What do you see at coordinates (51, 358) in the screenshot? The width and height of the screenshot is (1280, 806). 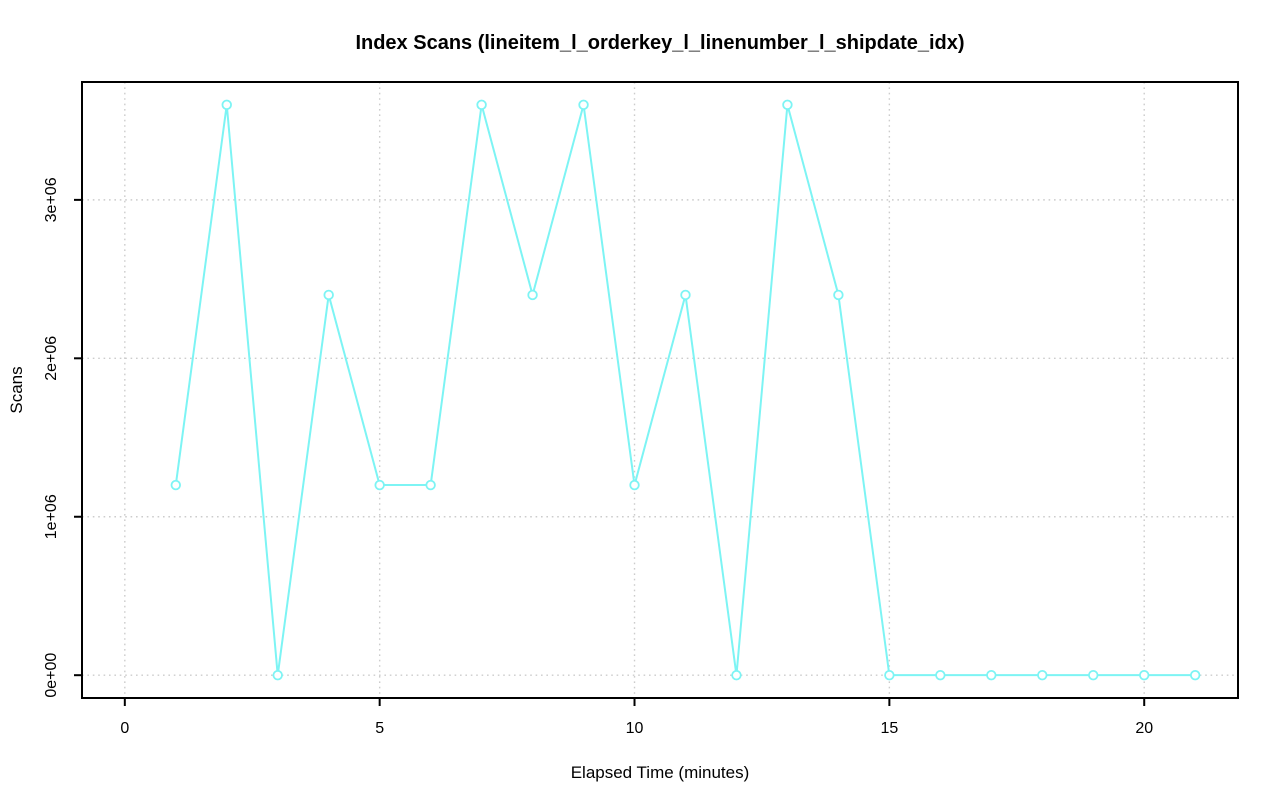 I see `y-tick-label: 2e+06` at bounding box center [51, 358].